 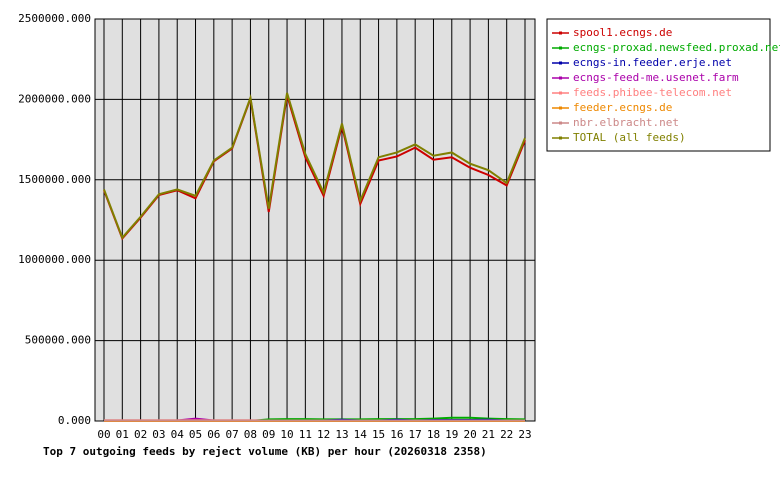 What do you see at coordinates (622, 32) in the screenshot?
I see `legend-label: spool1.ecngs.de` at bounding box center [622, 32].